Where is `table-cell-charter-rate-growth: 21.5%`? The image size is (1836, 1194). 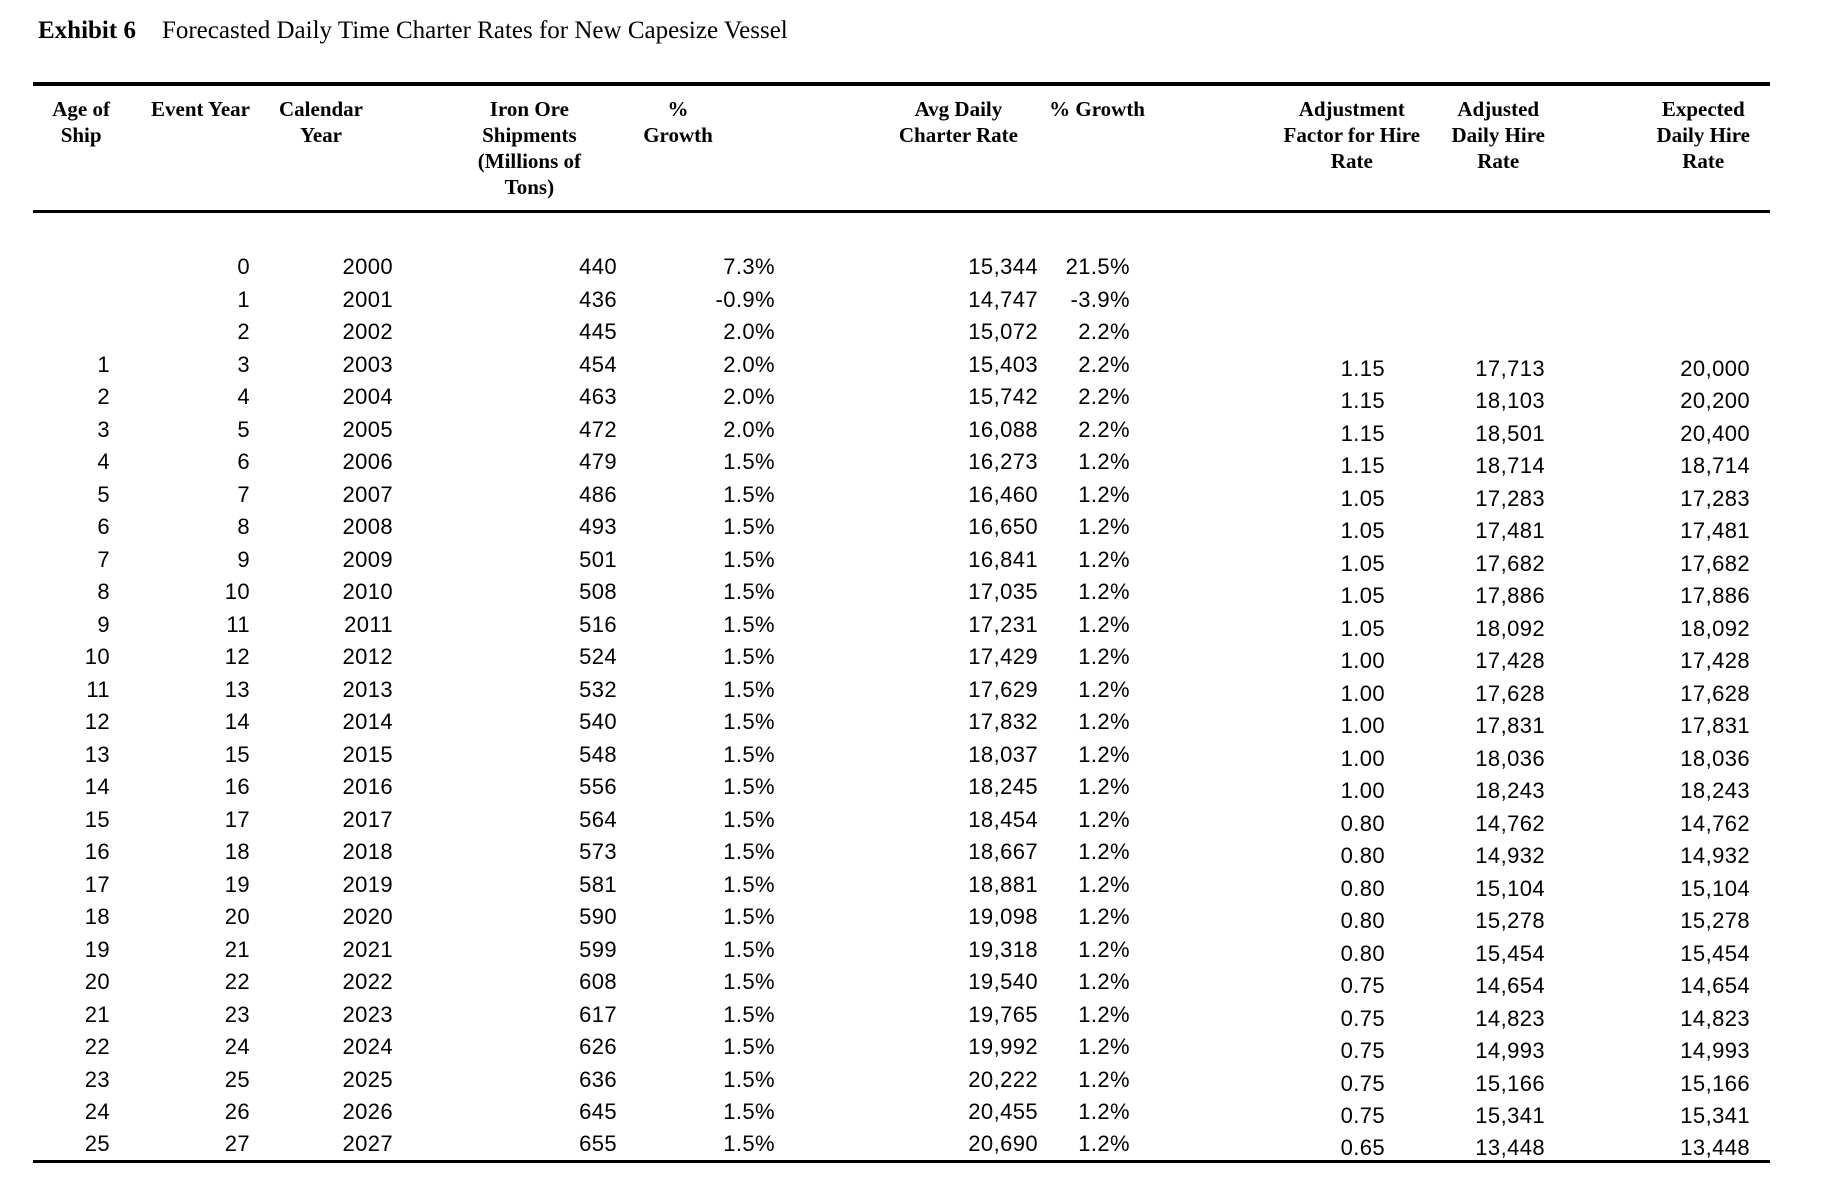
table-cell-charter-rate-growth: 21.5% is located at coordinates (1097, 267).